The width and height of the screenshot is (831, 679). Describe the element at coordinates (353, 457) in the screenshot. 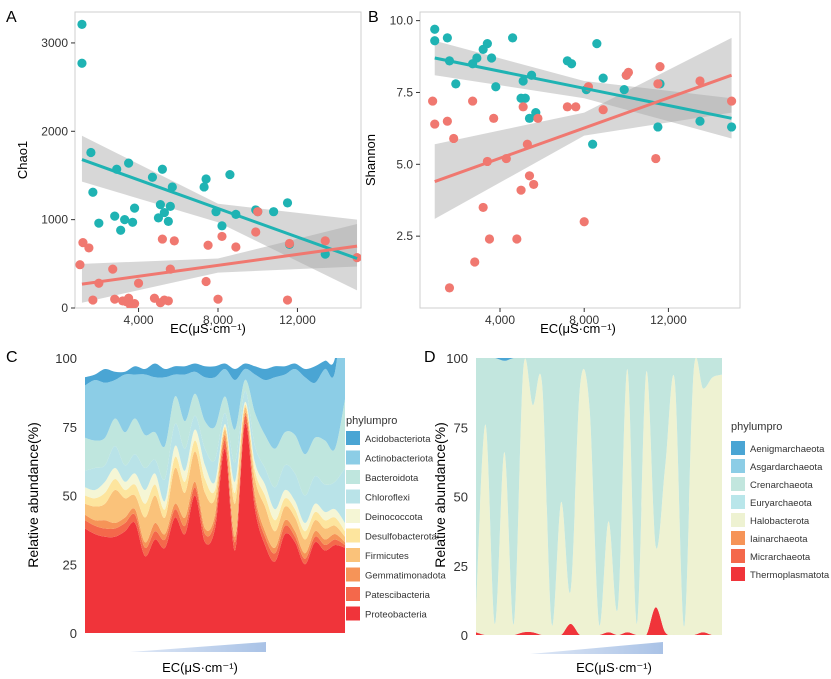

I see `legend-swatch-actinobacteriota` at that location.